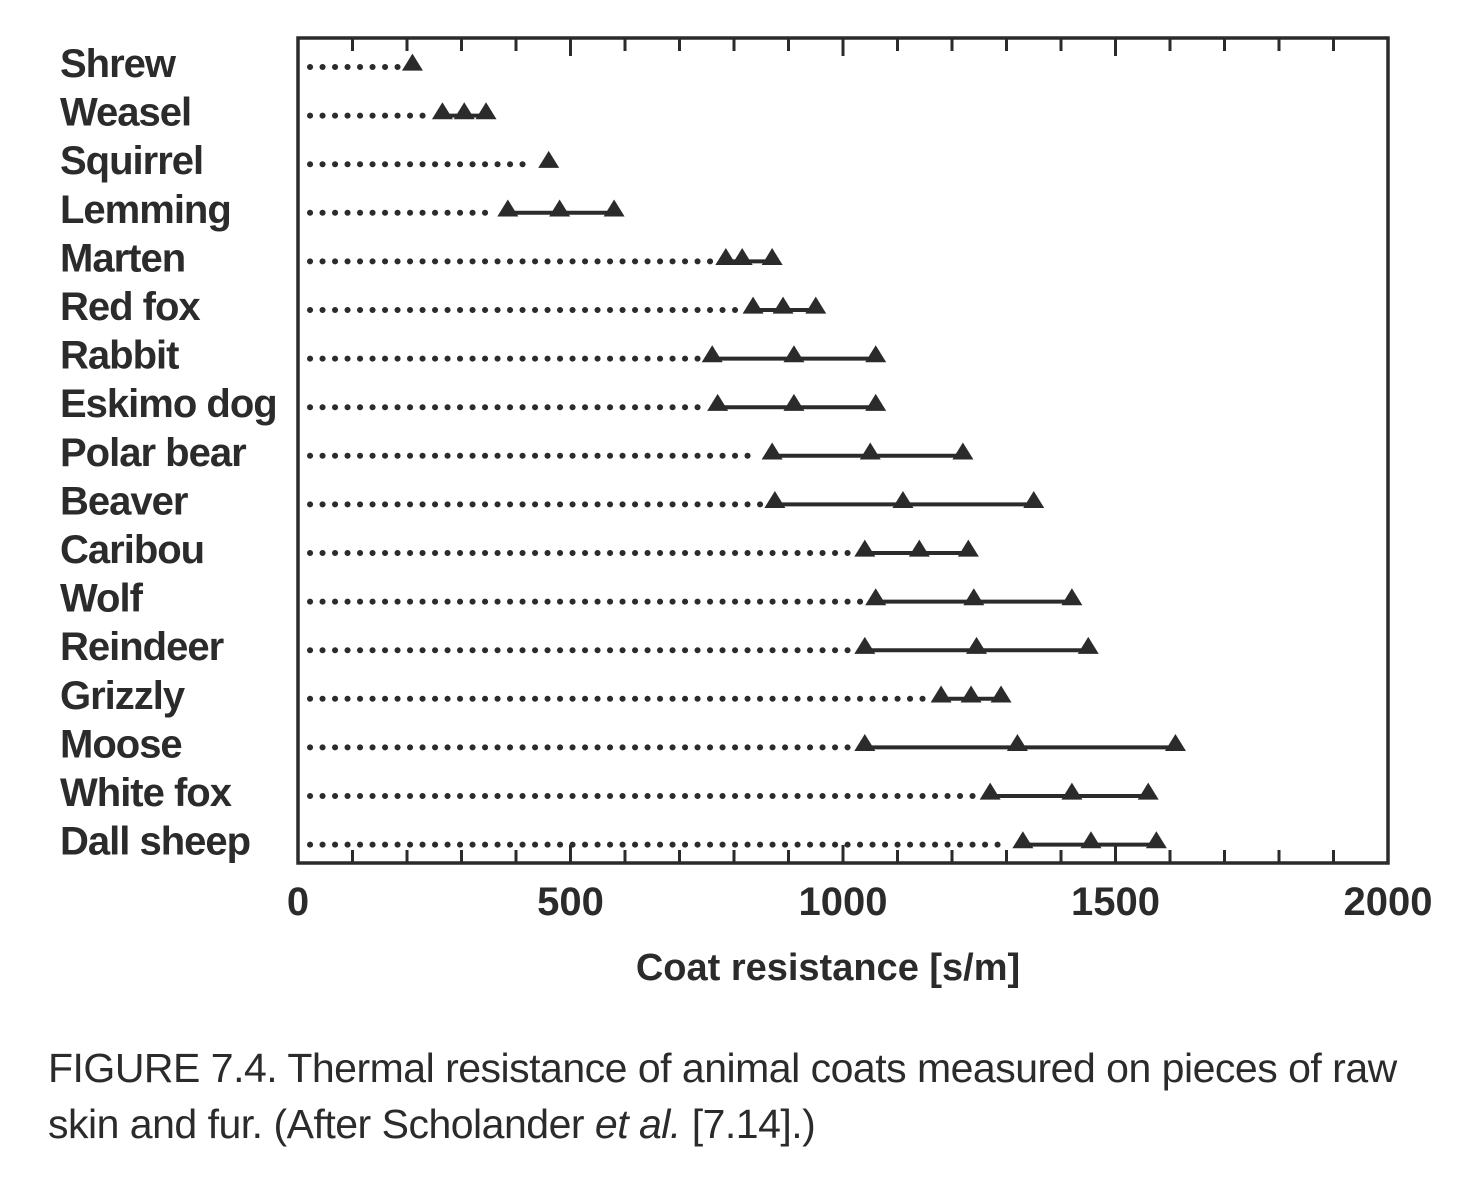 Image resolution: width=1464 pixels, height=1194 pixels. What do you see at coordinates (870, 451) in the screenshot?
I see `marker-mid-polar-bear` at bounding box center [870, 451].